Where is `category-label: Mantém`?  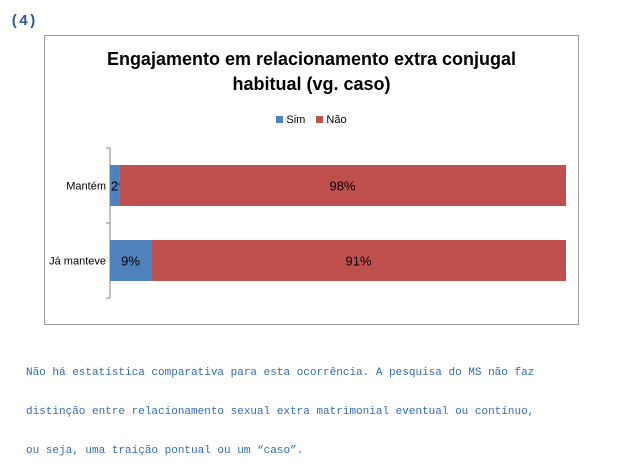
category-label: Mantém is located at coordinates (86, 187).